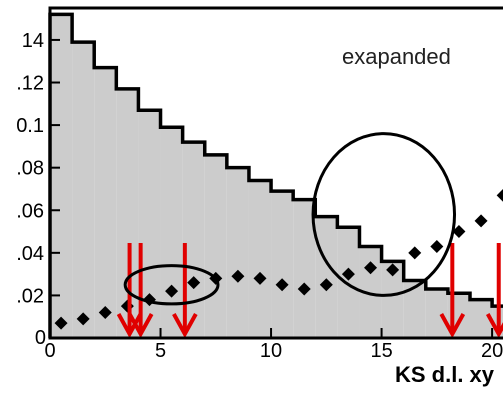  Describe the element at coordinates (30, 126) in the screenshot. I see `y-tick-label: 0.1` at that location.